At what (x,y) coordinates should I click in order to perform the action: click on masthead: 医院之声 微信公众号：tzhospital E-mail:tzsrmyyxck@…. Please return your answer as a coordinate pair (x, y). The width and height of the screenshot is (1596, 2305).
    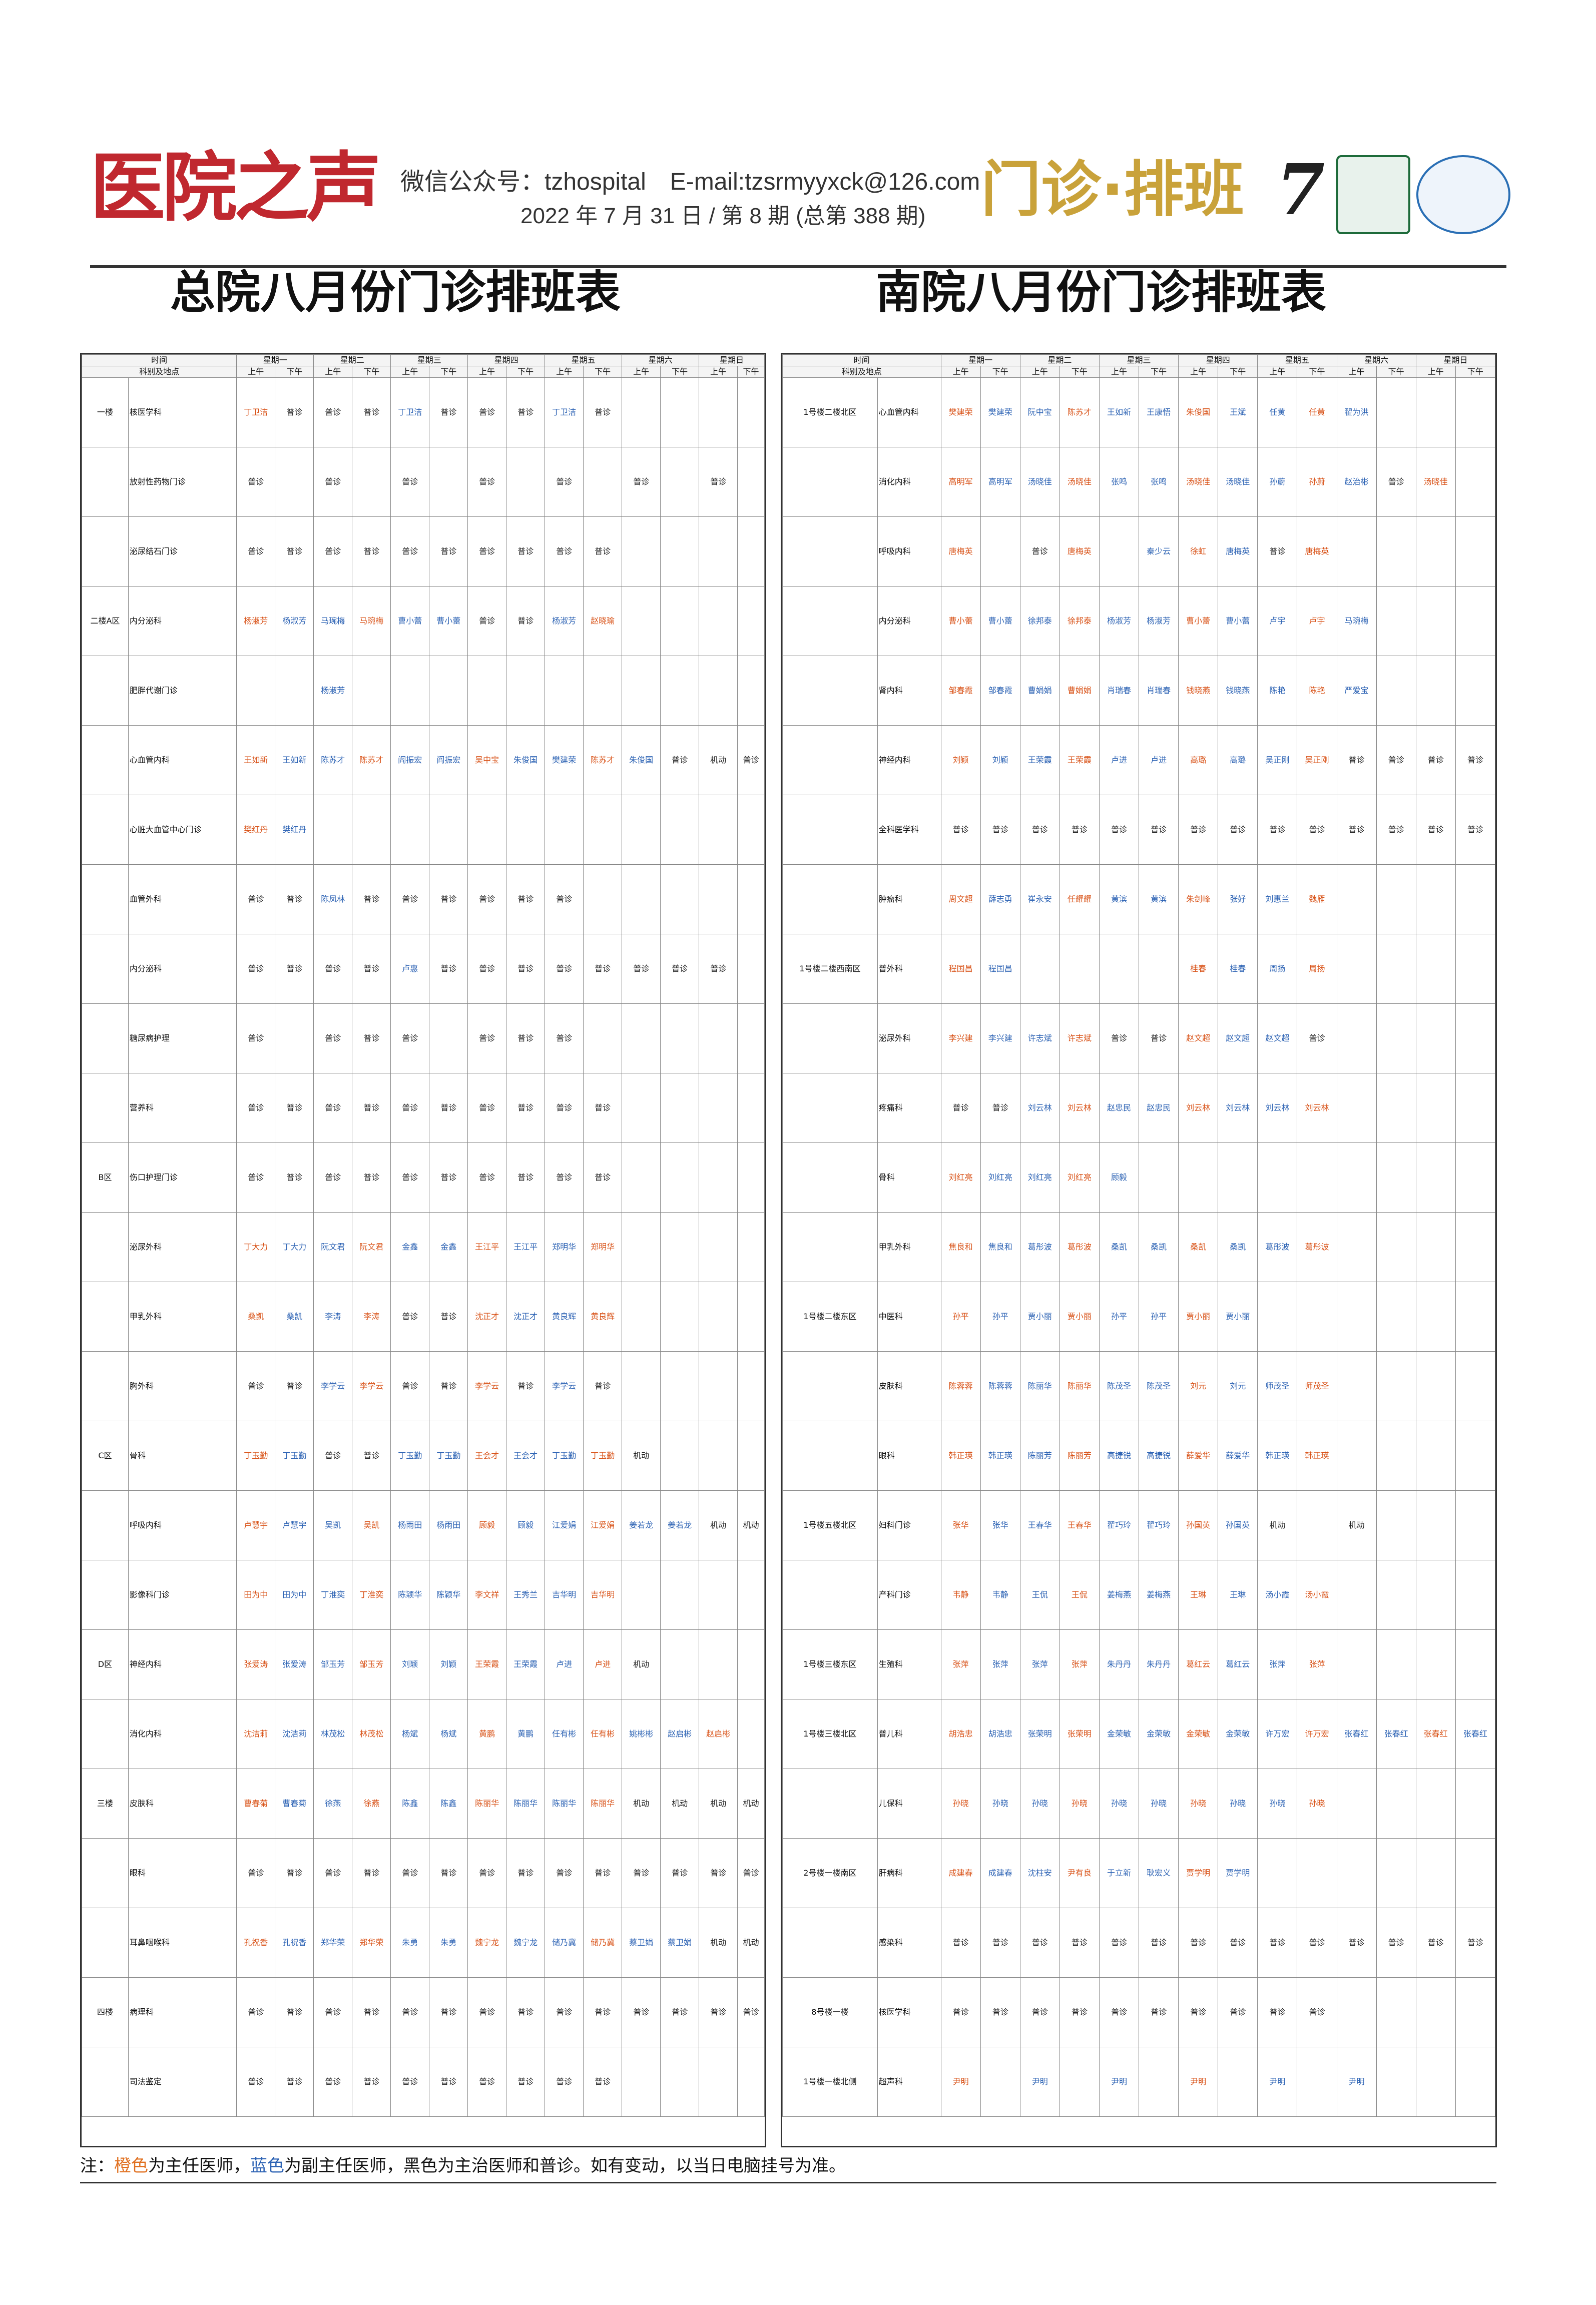
    Looking at the image, I should click on (800, 207).